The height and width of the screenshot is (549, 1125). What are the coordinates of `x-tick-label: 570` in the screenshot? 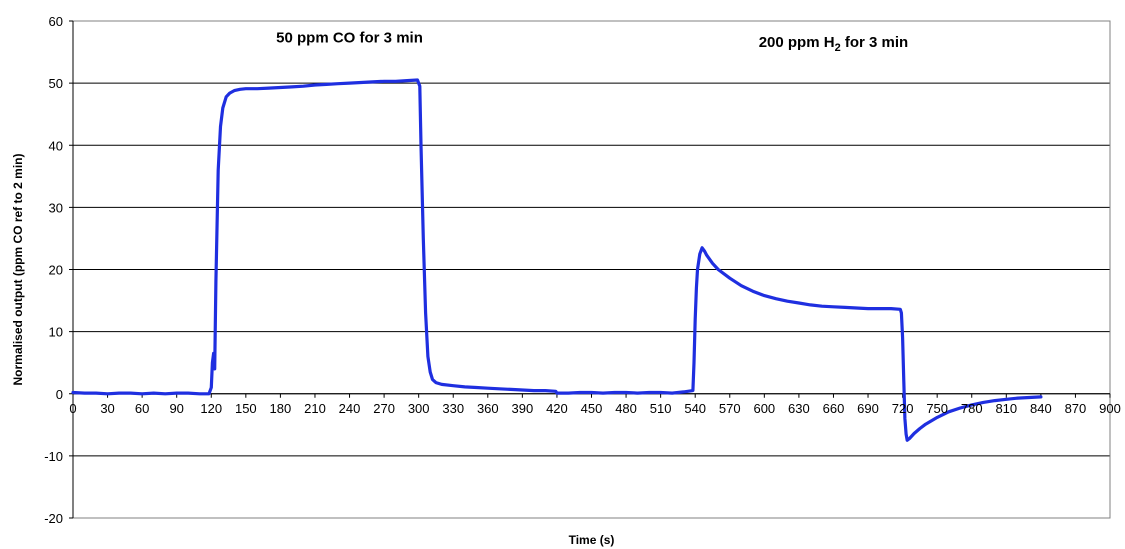 It's located at (730, 408).